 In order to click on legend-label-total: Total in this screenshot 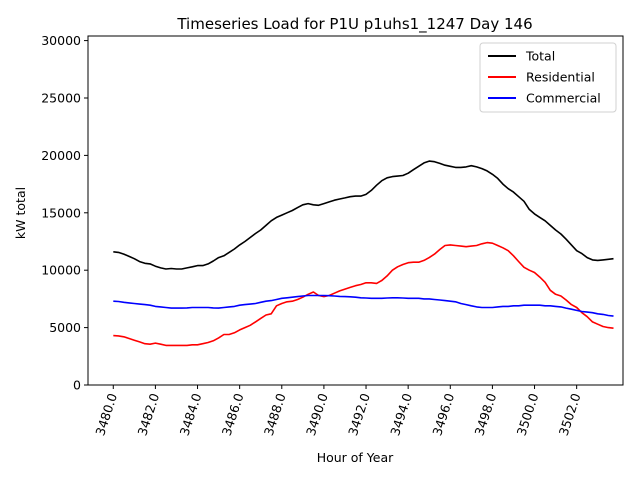, I will do `click(540, 56)`.